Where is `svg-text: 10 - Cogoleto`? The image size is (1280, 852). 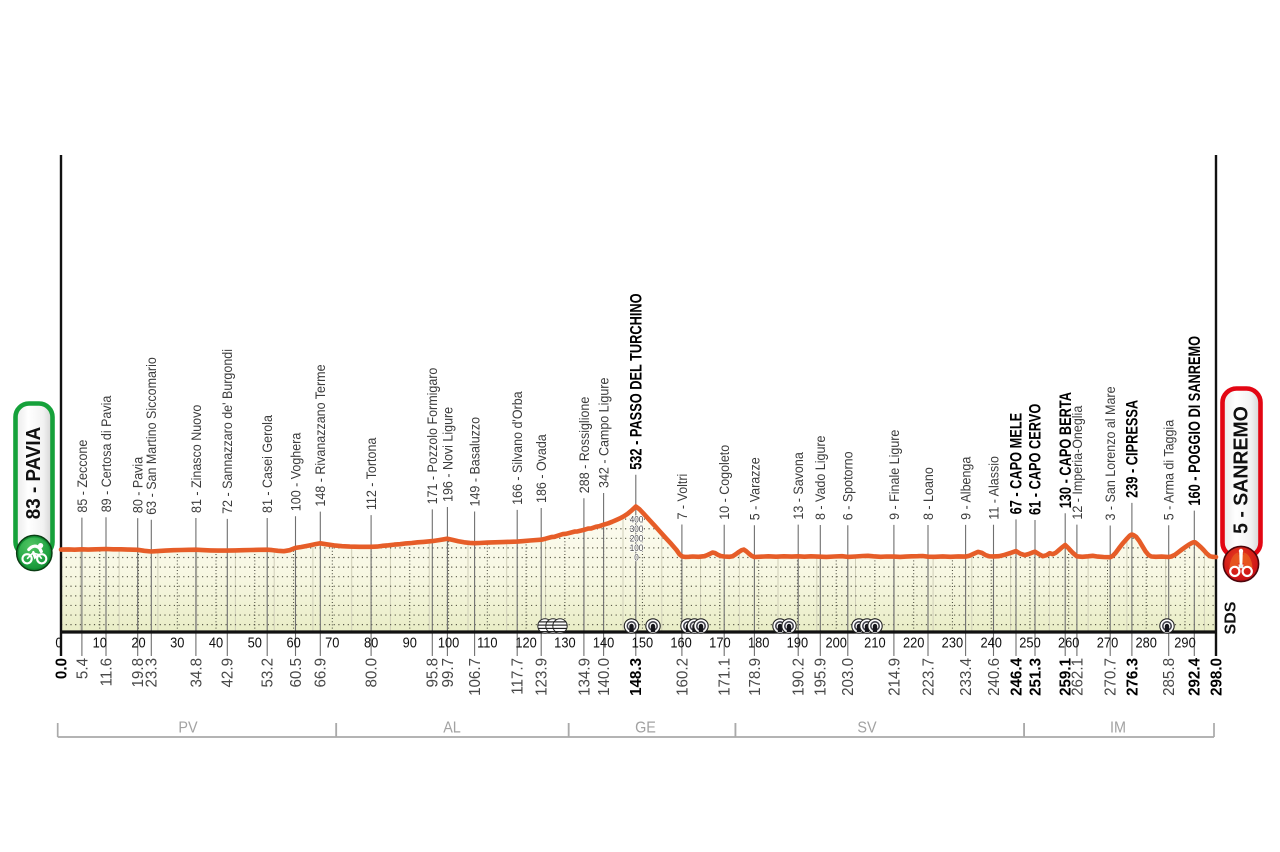 svg-text: 10 - Cogoleto is located at coordinates (725, 482).